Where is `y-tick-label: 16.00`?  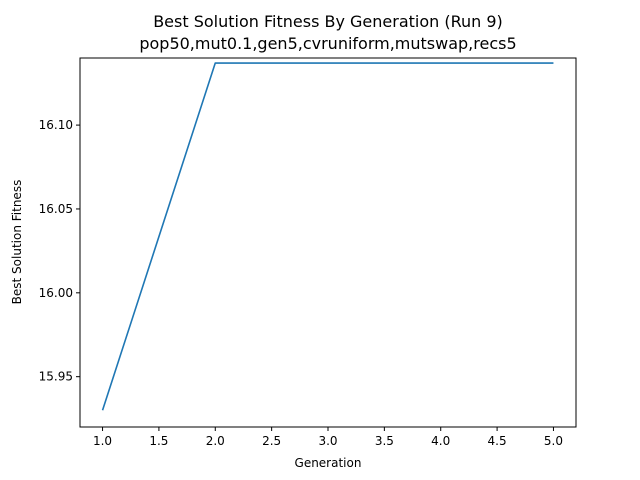 y-tick-label: 16.00 is located at coordinates (56, 293).